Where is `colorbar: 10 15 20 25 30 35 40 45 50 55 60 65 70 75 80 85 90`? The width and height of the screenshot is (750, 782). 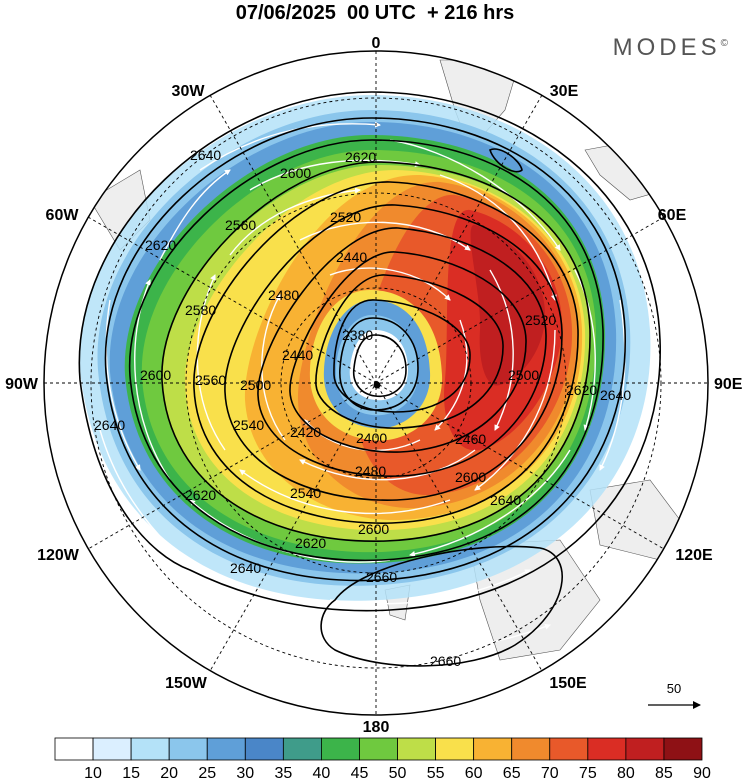 colorbar: 10 15 20 25 30 35 40 45 50 55 60 65 70 75 80 85 90 is located at coordinates (382, 759).